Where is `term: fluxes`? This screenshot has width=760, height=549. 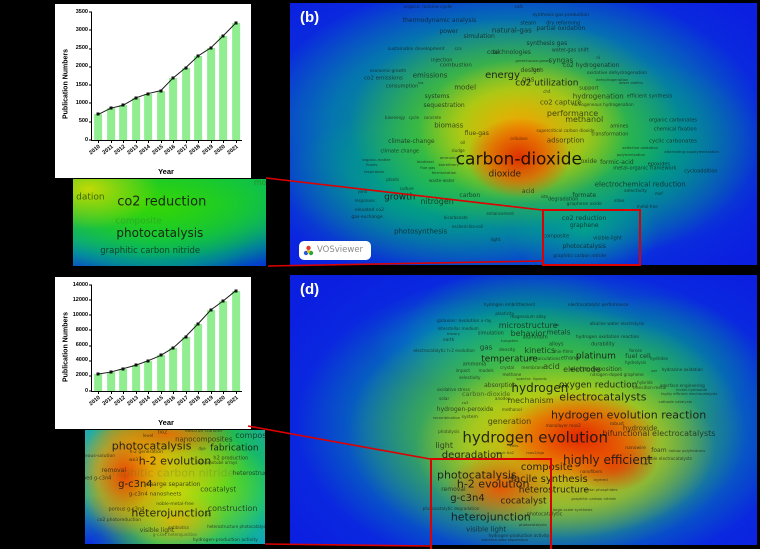
term: fluxes is located at coordinates (372, 165).